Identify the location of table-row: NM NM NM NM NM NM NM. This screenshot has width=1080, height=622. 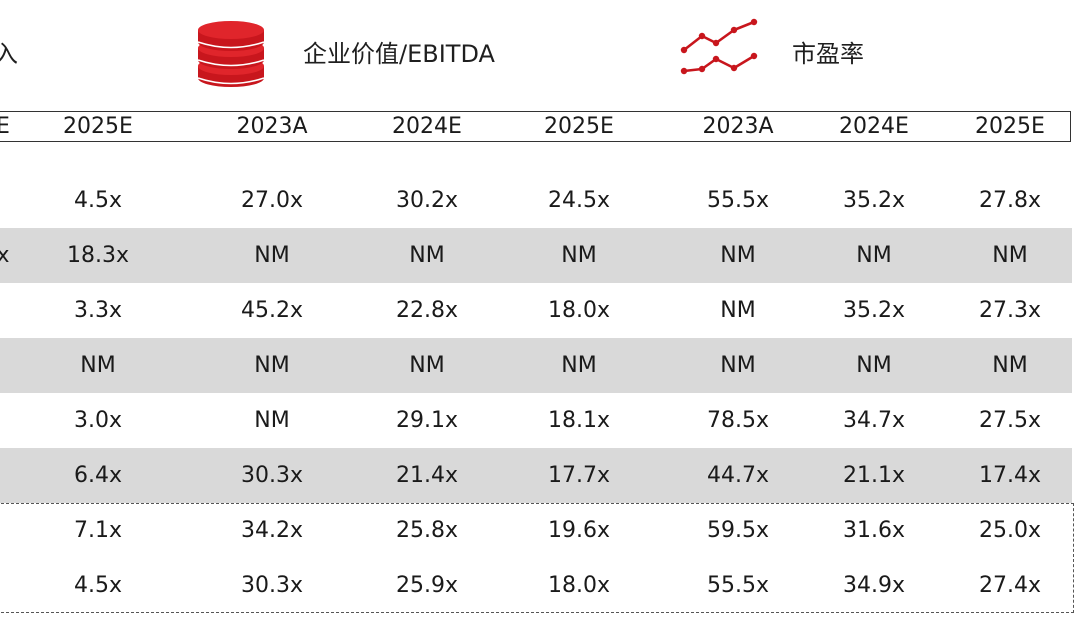
(540, 365).